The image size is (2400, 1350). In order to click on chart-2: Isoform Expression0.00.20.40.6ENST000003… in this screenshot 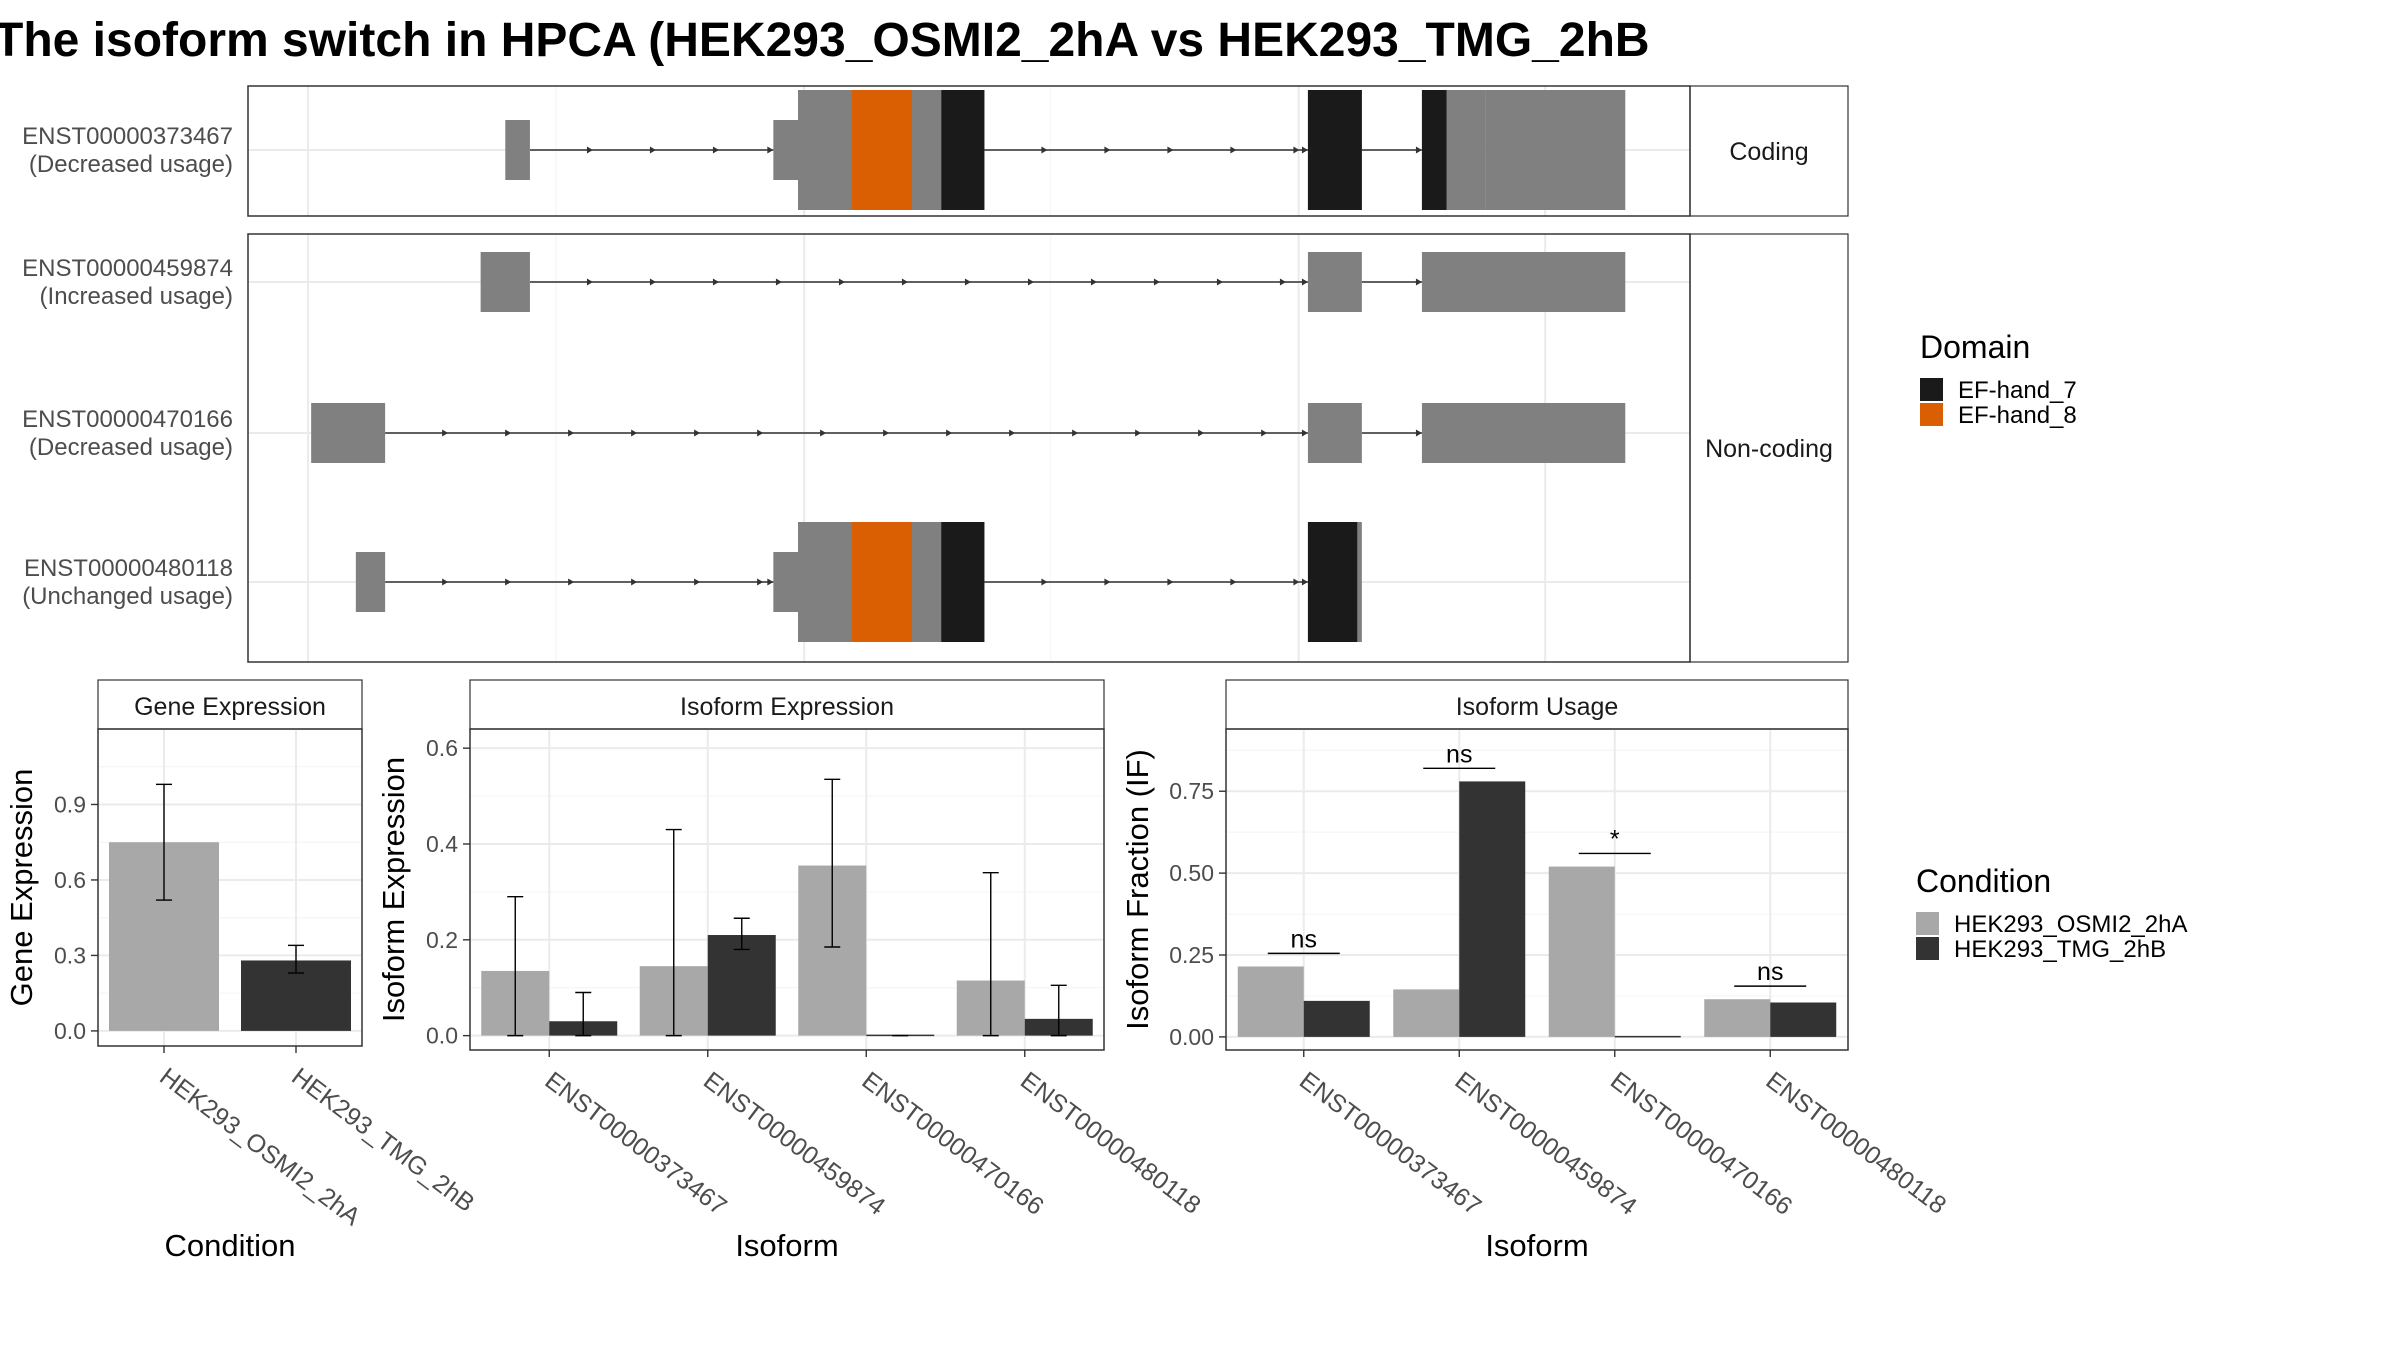, I will do `click(791, 971)`.